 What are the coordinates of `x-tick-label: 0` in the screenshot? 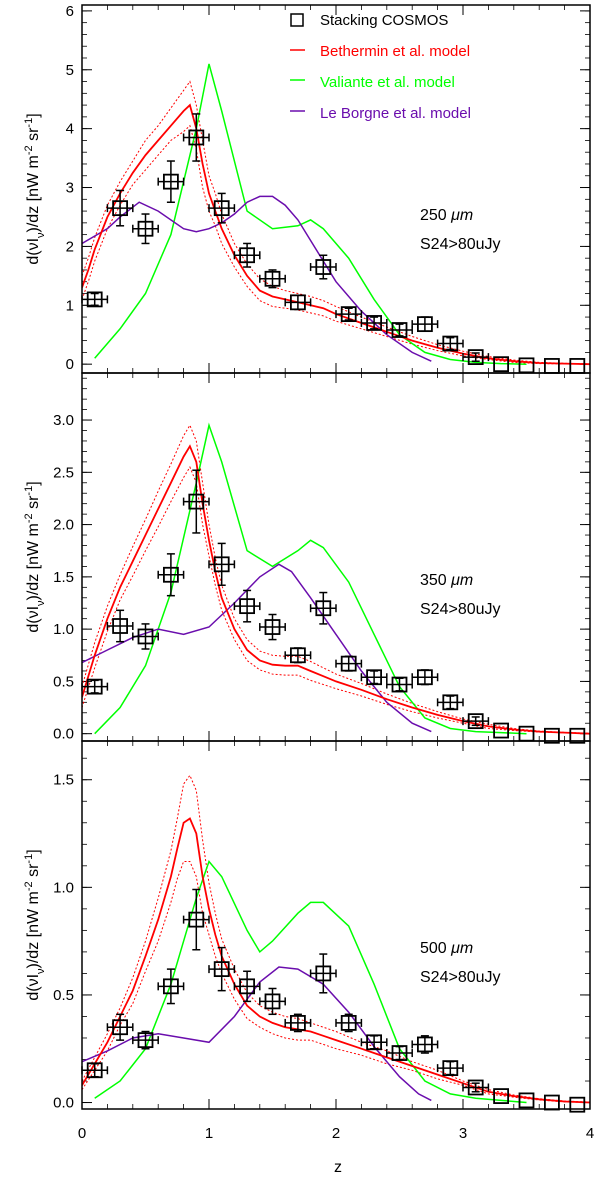 It's located at (82, 1133).